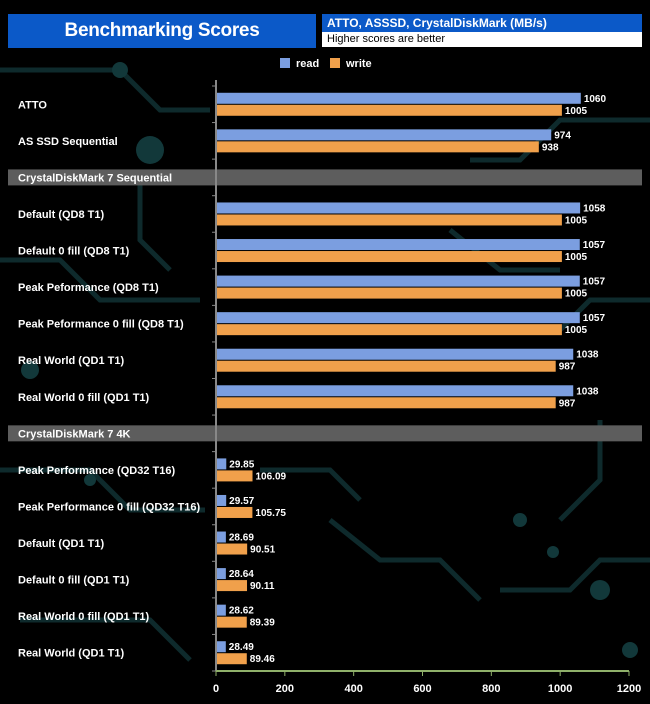 The image size is (650, 704). Describe the element at coordinates (482, 23) in the screenshot. I see `chart-subtitle: ATTO, ASSSD, CrystalDiskMark (MB/s)` at that location.